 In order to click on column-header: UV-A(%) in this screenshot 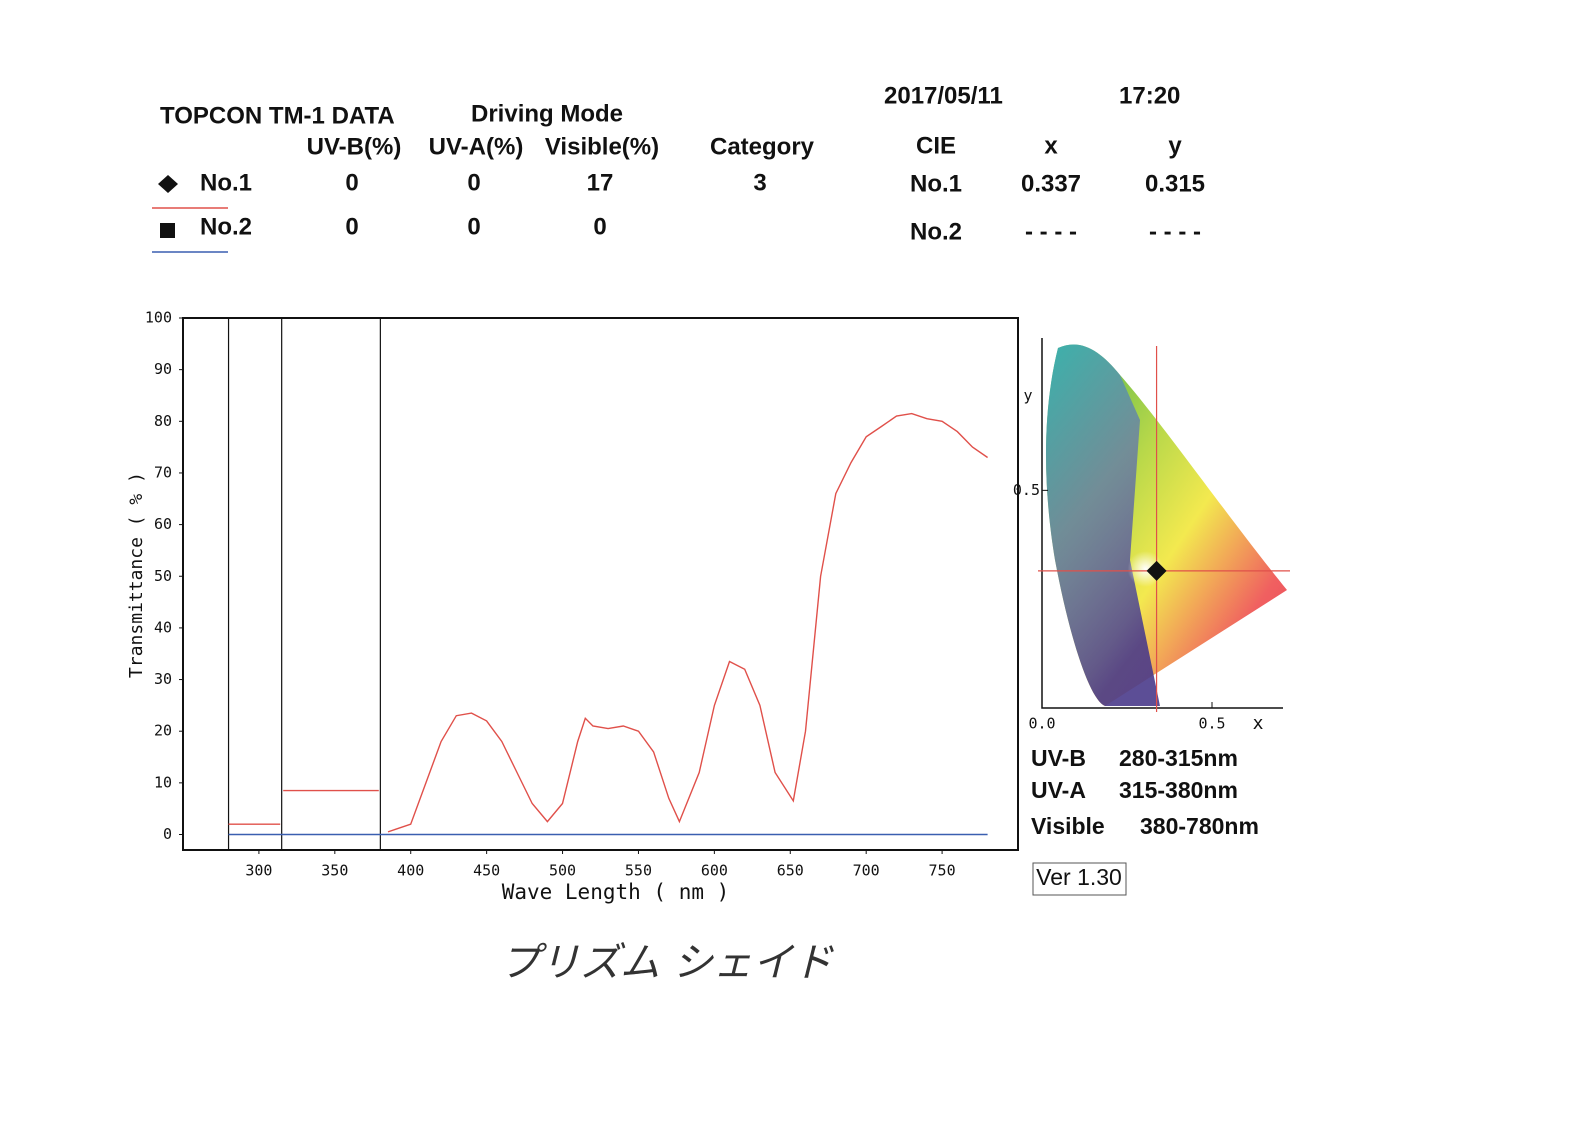, I will do `click(476, 146)`.